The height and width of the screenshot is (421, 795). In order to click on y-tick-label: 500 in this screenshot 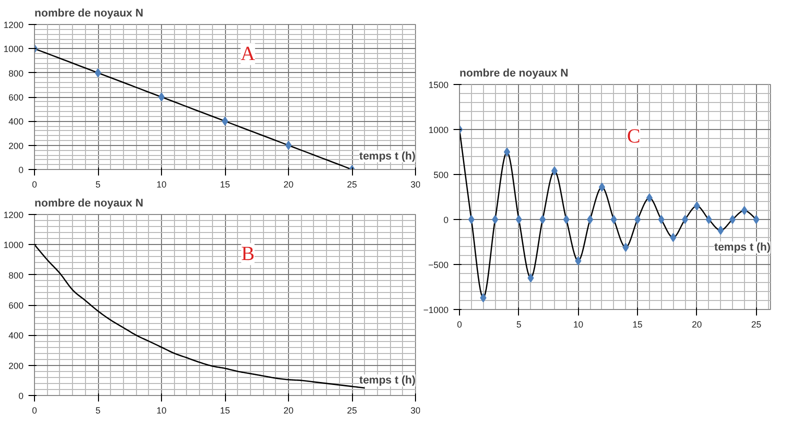, I will do `click(441, 175)`.